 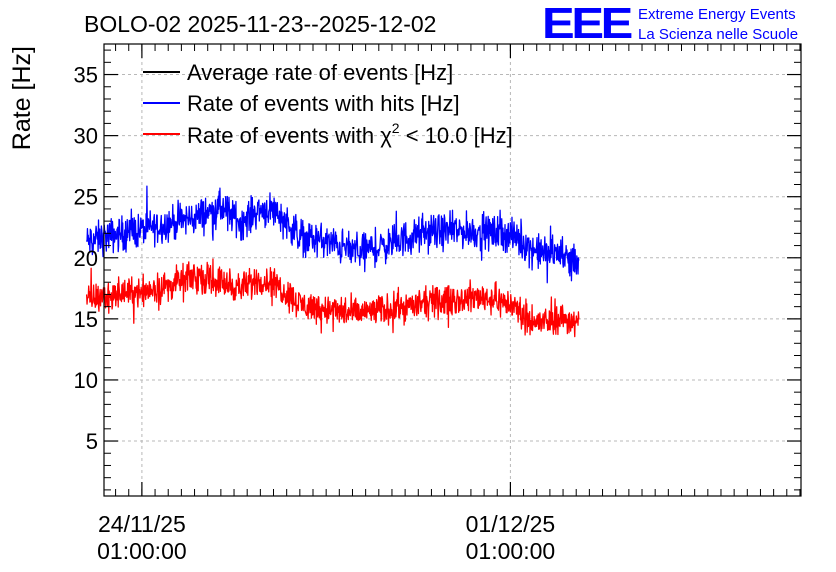 What do you see at coordinates (92, 441) in the screenshot?
I see `y-tick-label: 5` at bounding box center [92, 441].